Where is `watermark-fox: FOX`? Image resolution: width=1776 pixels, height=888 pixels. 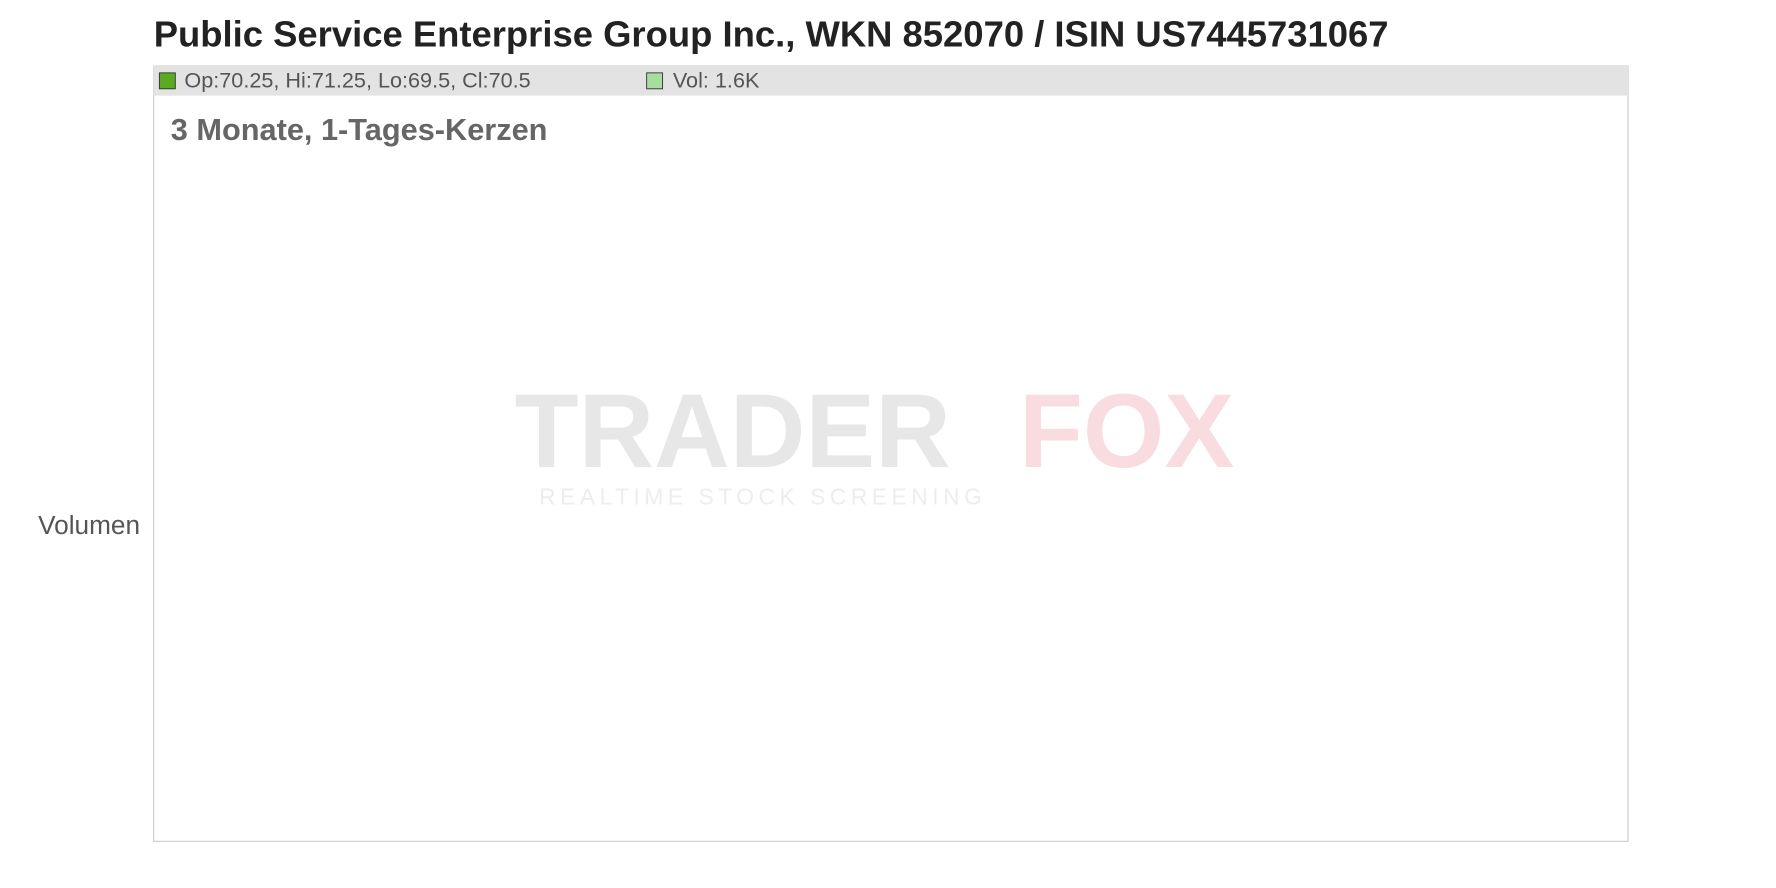 watermark-fox: FOX is located at coordinates (1126, 431).